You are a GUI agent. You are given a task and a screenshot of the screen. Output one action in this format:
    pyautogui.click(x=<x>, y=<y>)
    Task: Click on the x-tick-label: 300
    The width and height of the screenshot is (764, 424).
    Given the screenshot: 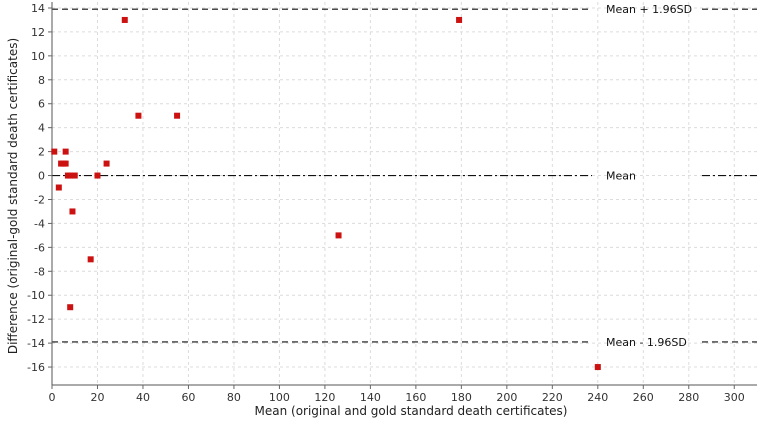 What is the action you would take?
    pyautogui.click(x=734, y=397)
    